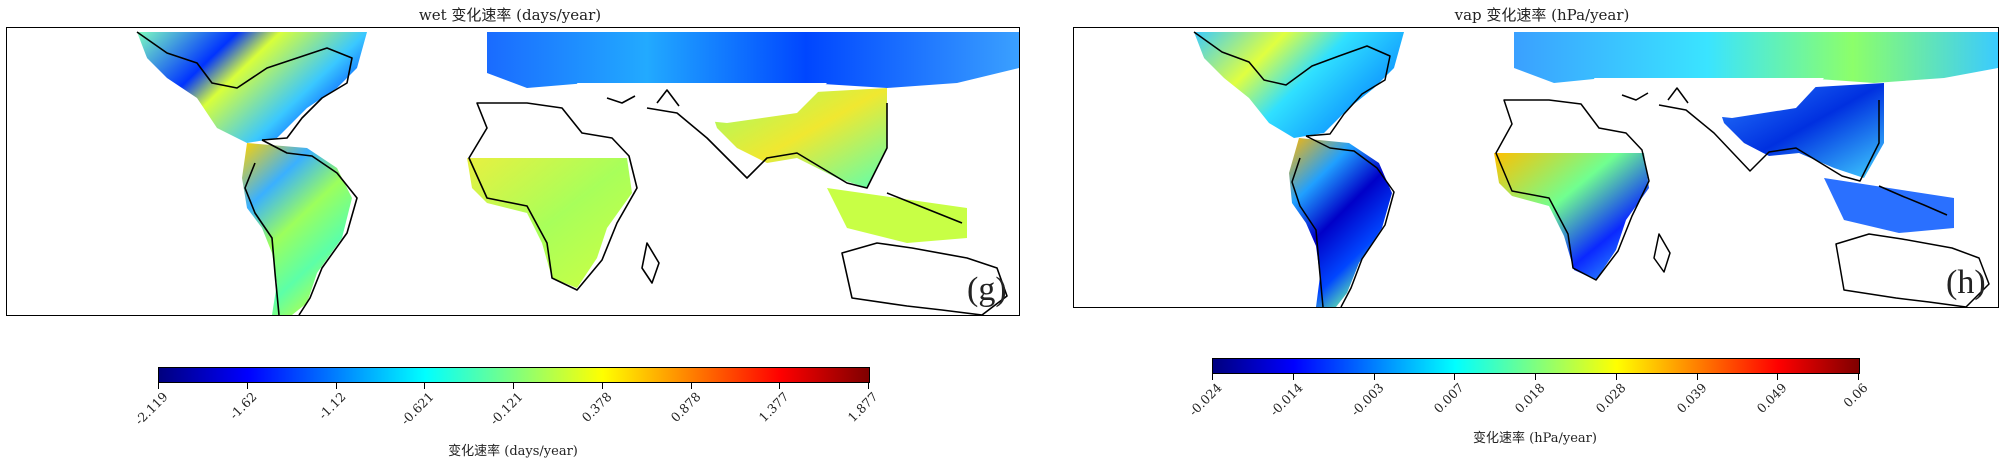 This screenshot has width=2000, height=459. I want to click on colorbar-g, so click(514, 375).